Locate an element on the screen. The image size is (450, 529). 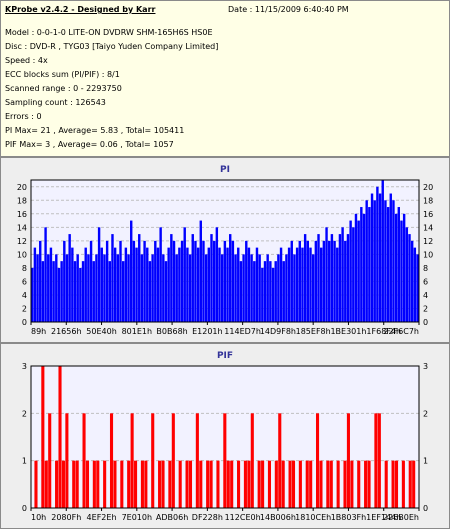
pif-y-tick-right: 1 is located at coordinates (425, 461).